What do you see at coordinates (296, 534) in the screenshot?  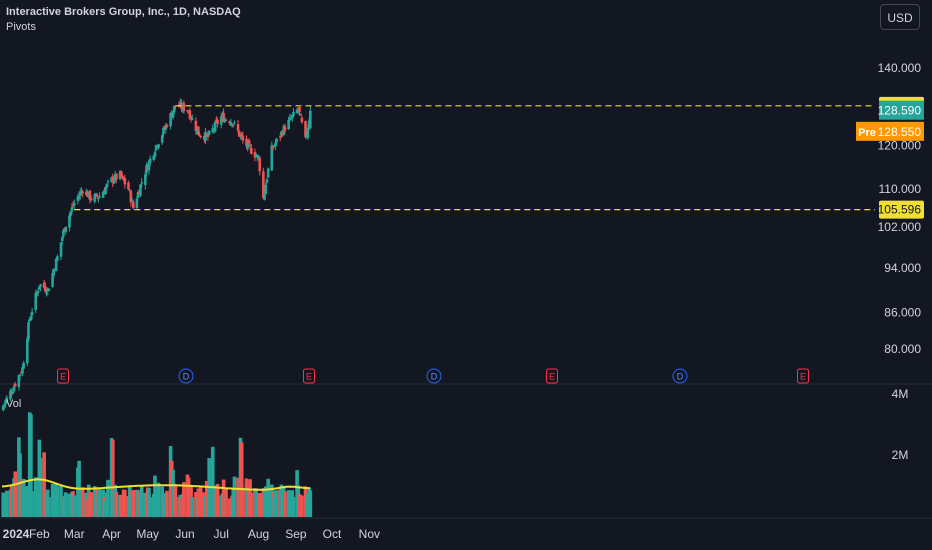 I see `time-tick-label: Sep` at bounding box center [296, 534].